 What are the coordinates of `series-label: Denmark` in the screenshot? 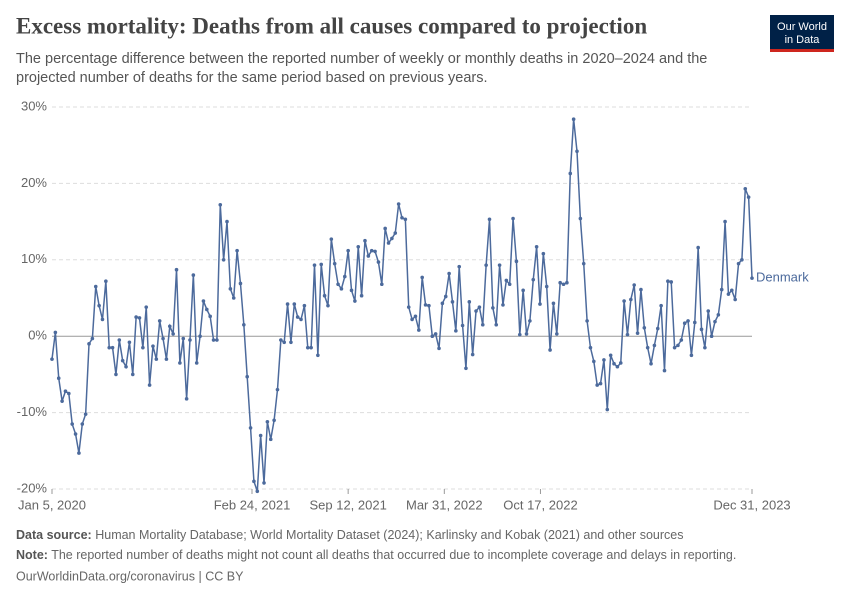 It's located at (782, 277).